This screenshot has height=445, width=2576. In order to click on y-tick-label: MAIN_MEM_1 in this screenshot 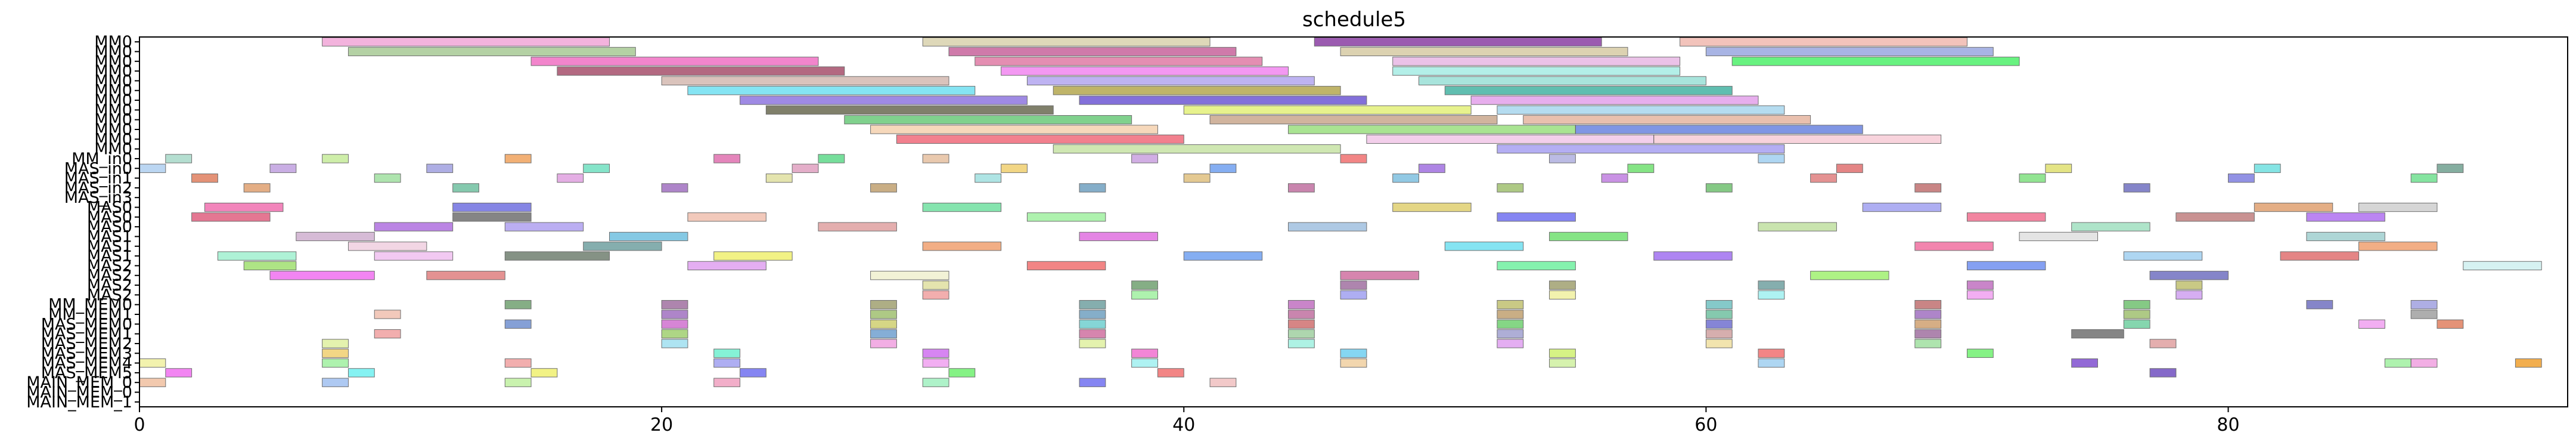, I will do `click(79, 402)`.